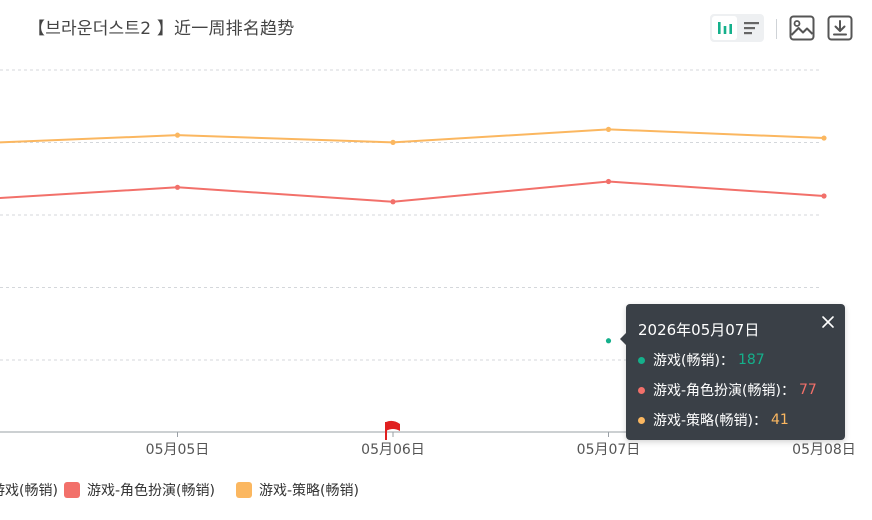  I want to click on tooltip-series-label: 游戏(畅销)：, so click(693, 361).